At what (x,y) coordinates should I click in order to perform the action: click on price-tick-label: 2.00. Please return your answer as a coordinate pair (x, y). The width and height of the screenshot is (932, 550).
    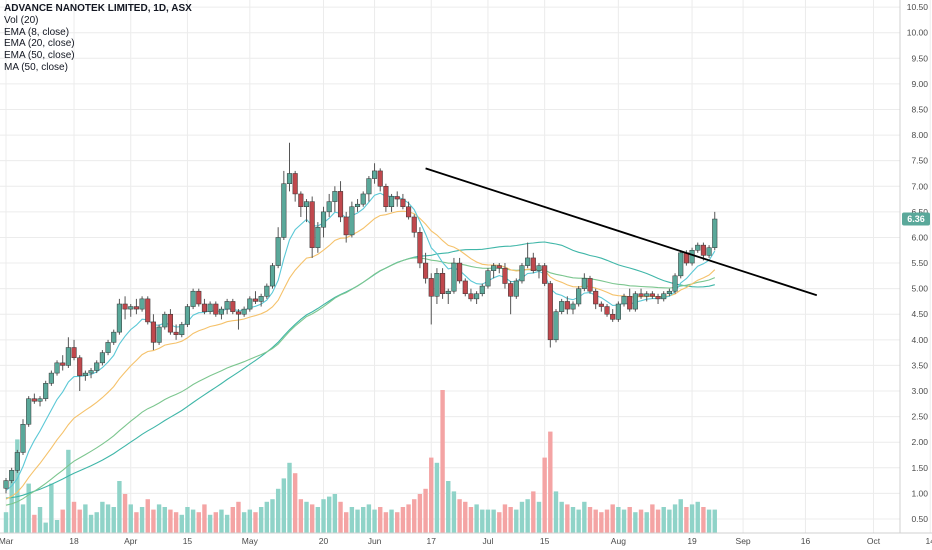
    Looking at the image, I should click on (919, 442).